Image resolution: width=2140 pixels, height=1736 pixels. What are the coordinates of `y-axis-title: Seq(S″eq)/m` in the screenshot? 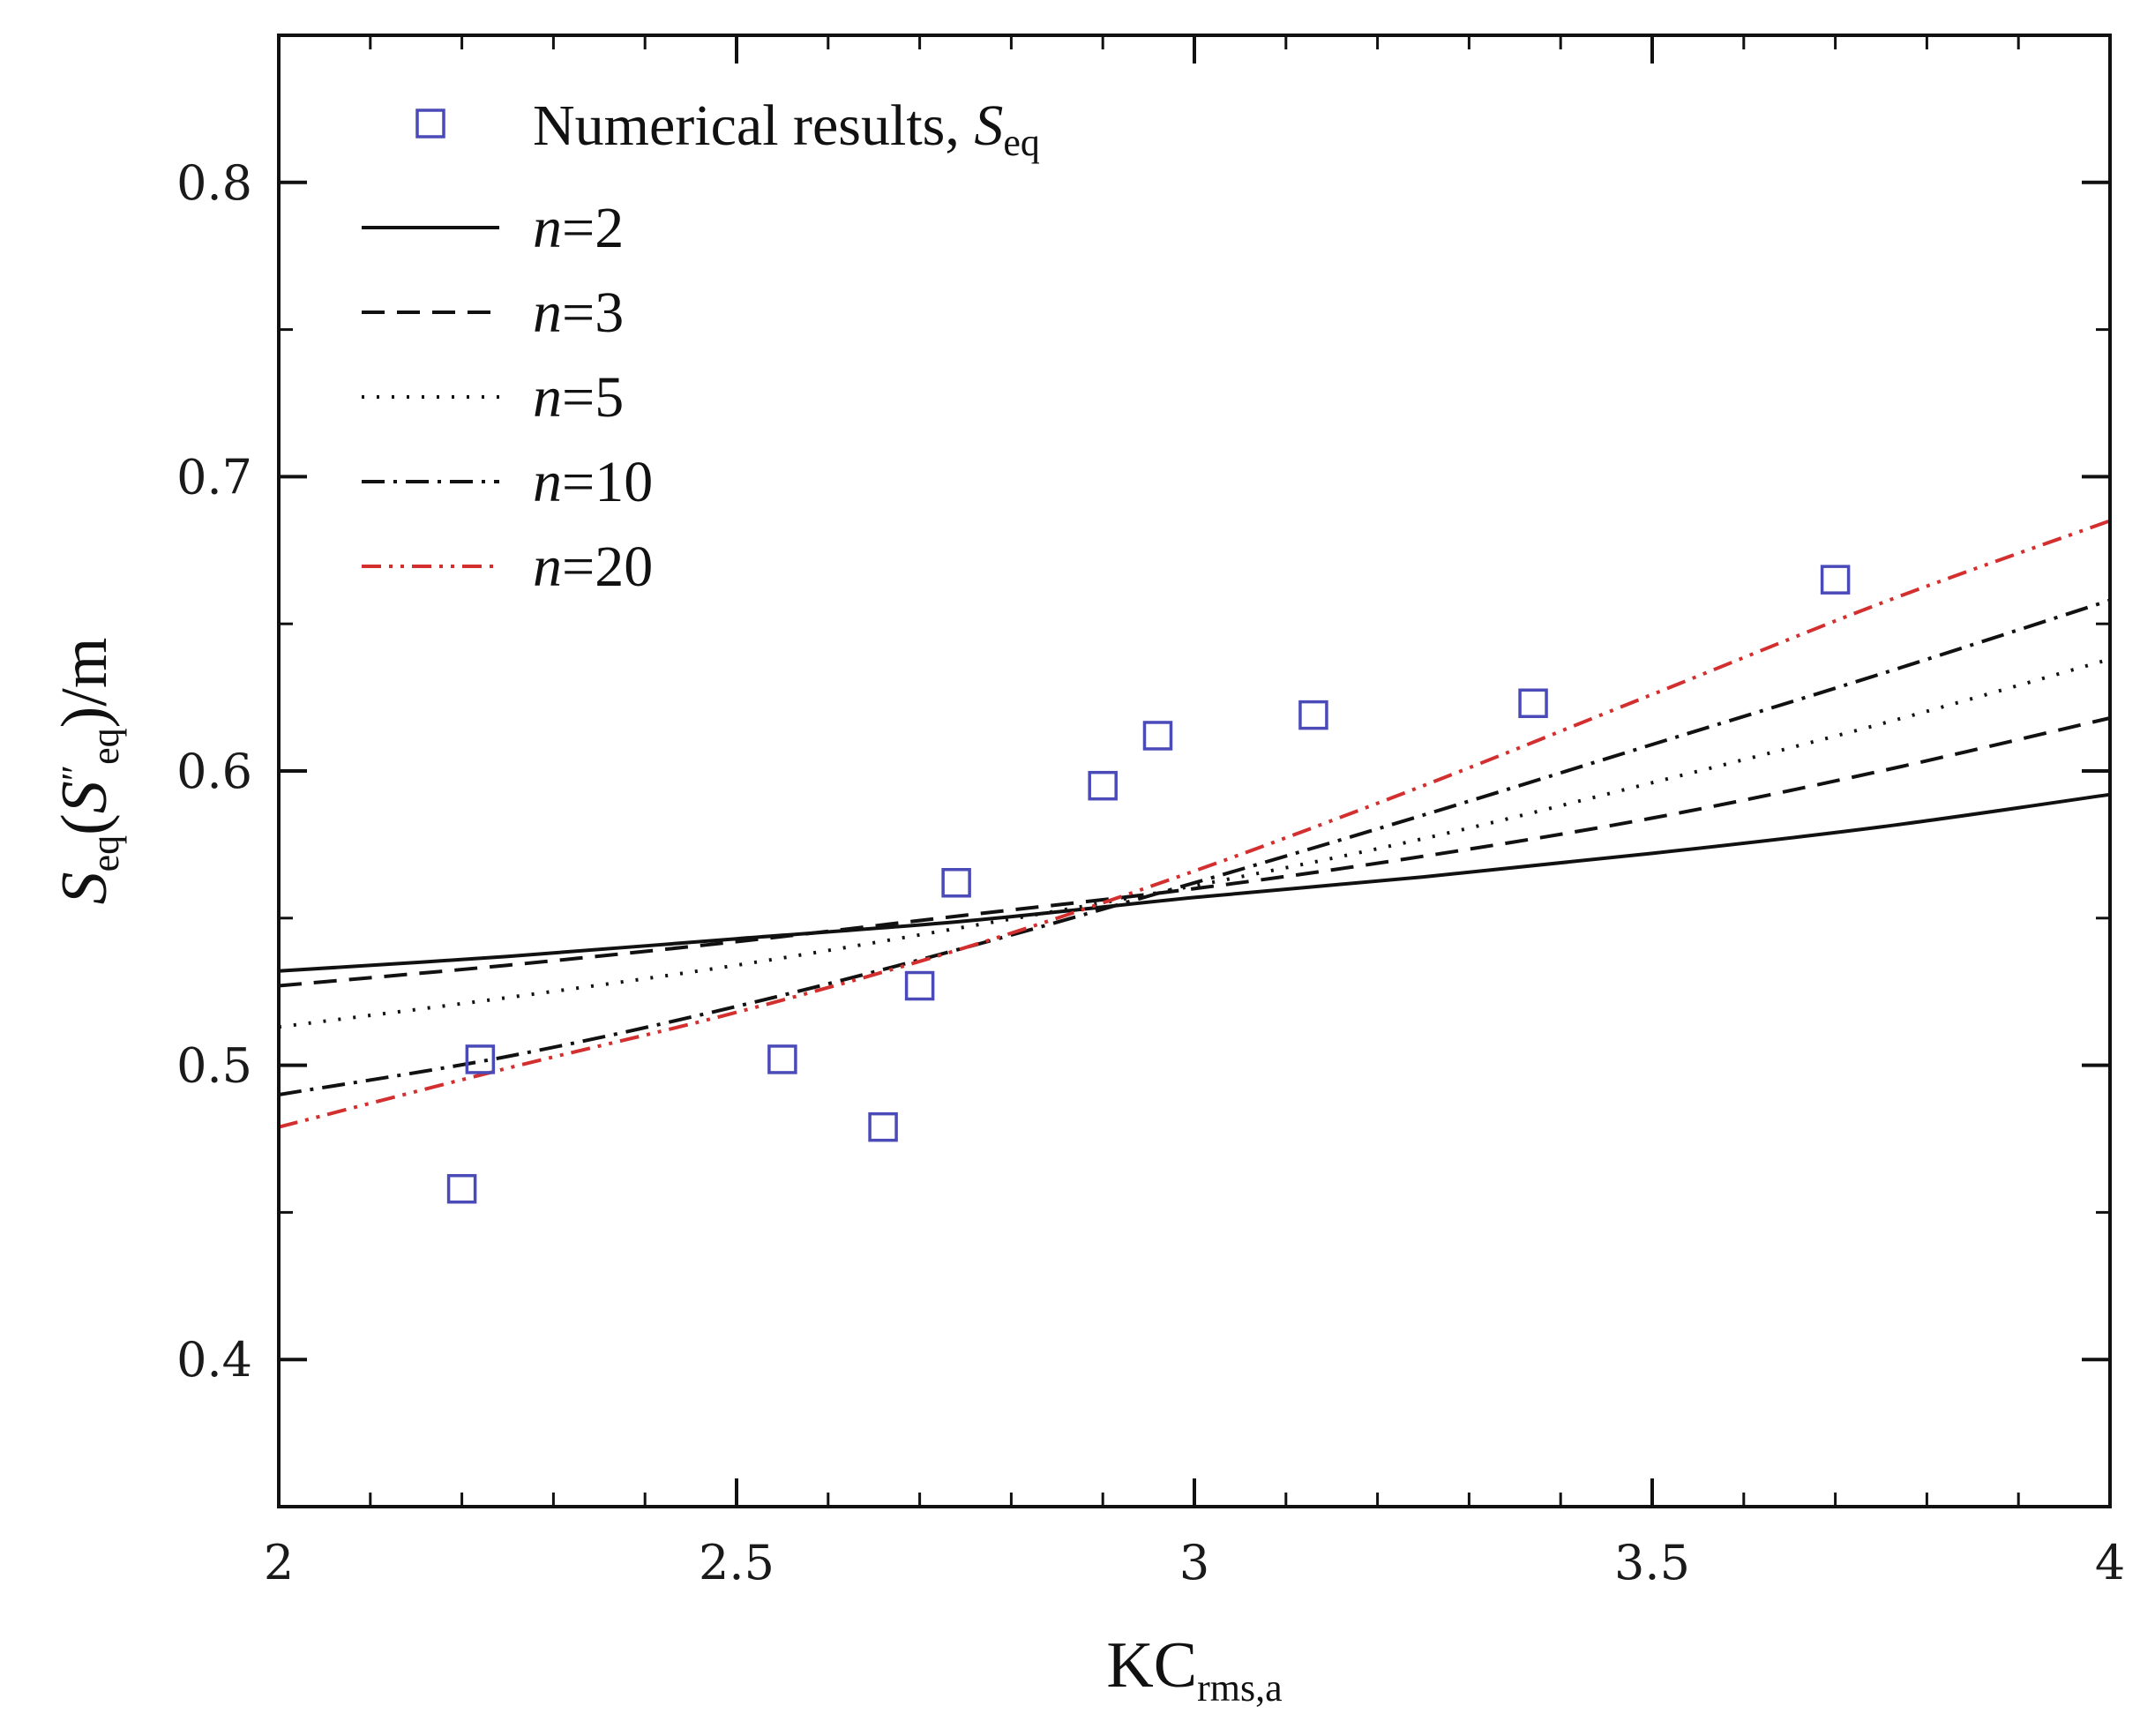 It's located at (88, 771).